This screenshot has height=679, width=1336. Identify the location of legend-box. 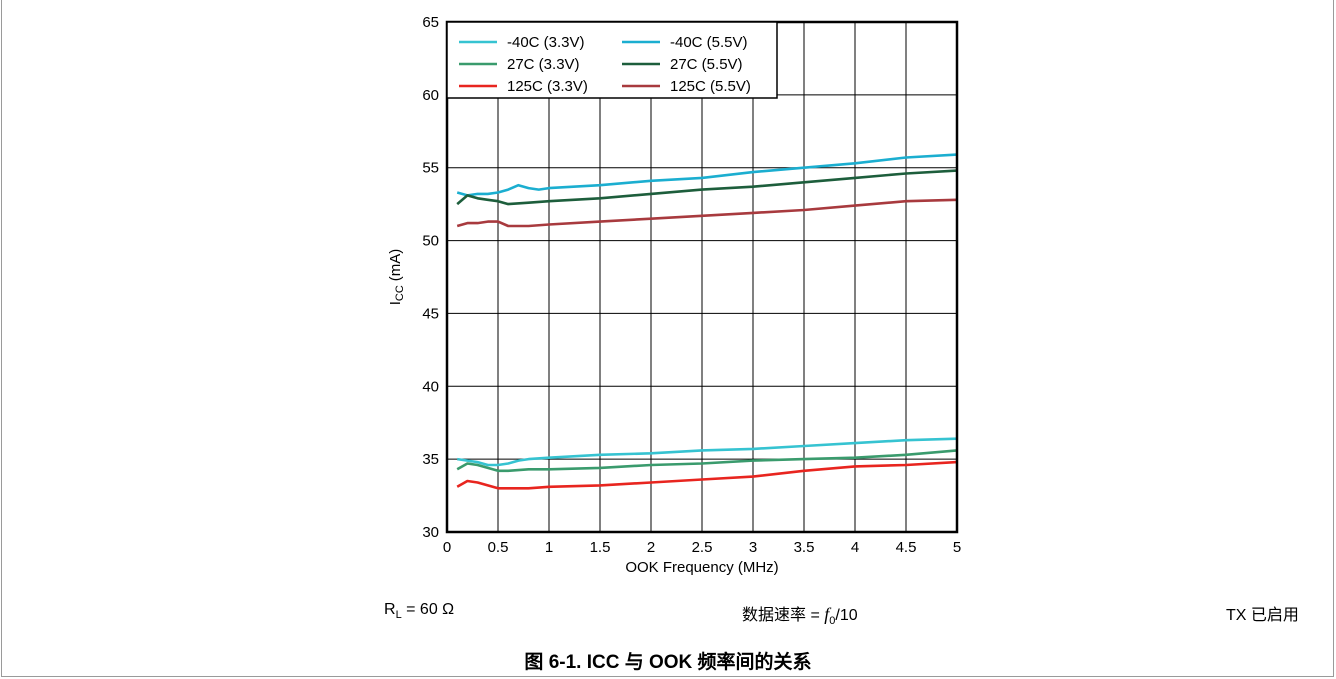
(612, 60).